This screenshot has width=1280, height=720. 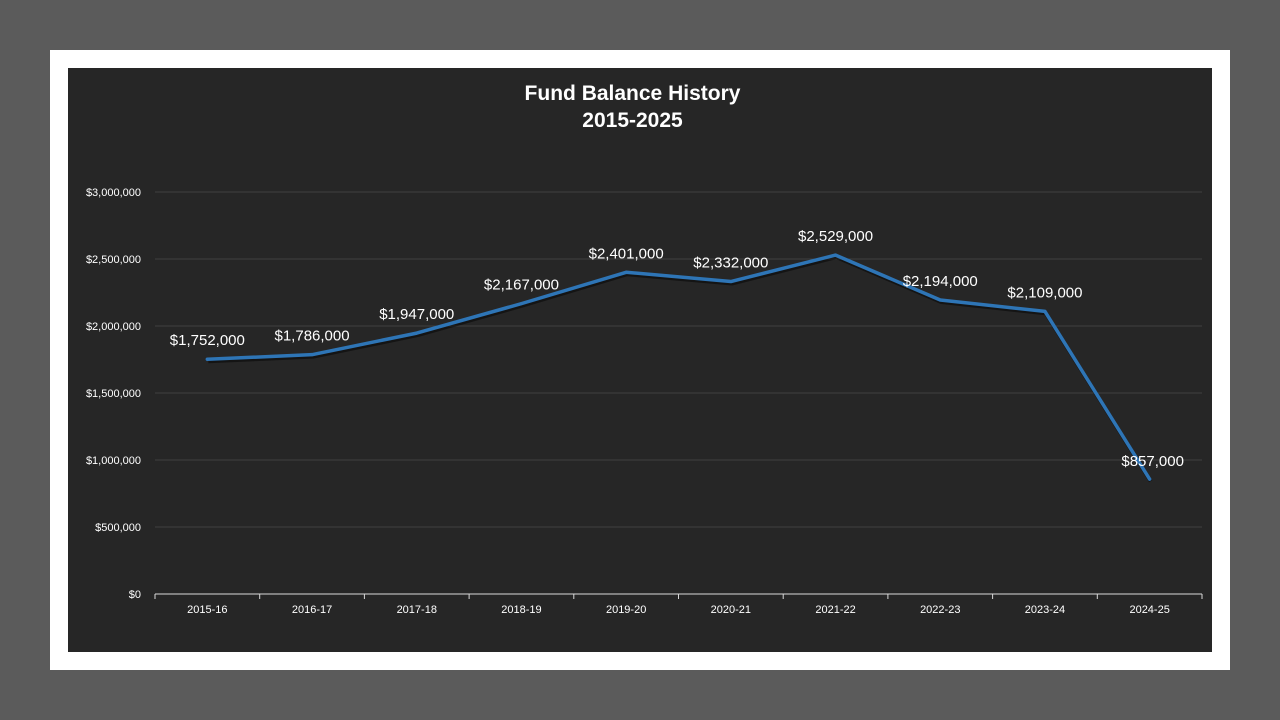 What do you see at coordinates (113, 260) in the screenshot?
I see `y-tick-label: $2,500,000` at bounding box center [113, 260].